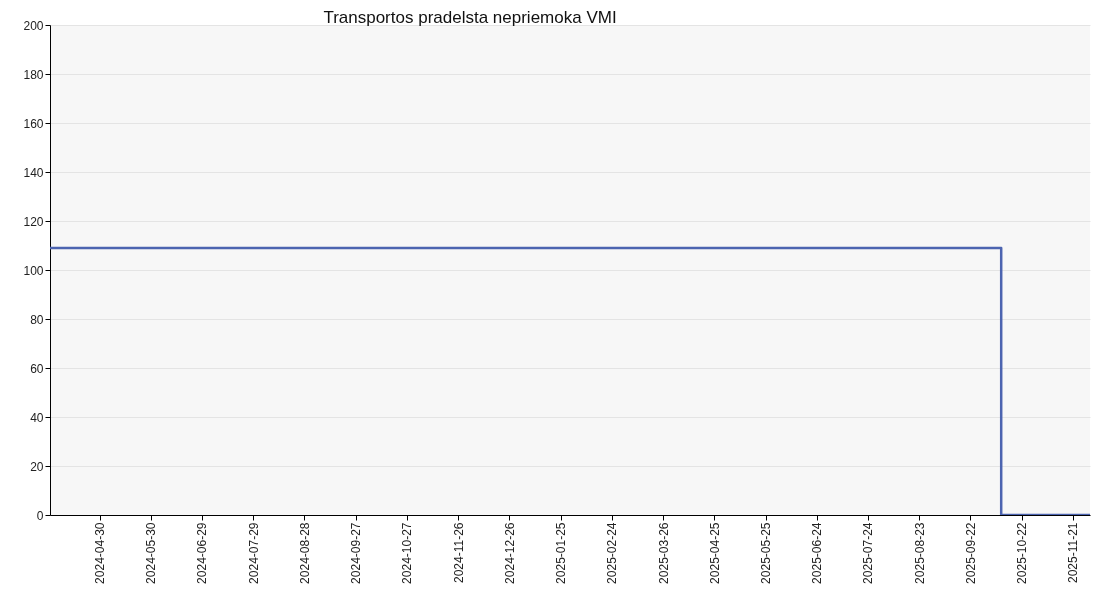 The image size is (1100, 590). Describe the element at coordinates (509, 553) in the screenshot. I see `x-tick-label: 2024-12-26` at that location.